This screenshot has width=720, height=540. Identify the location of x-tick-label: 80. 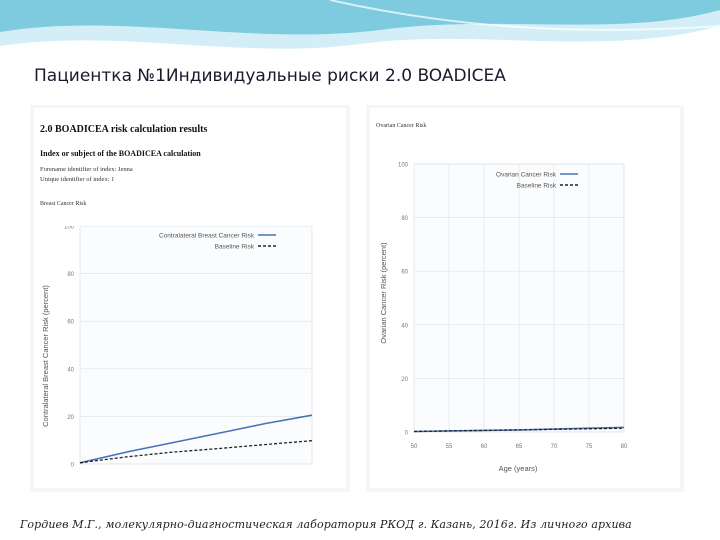
(624, 447).